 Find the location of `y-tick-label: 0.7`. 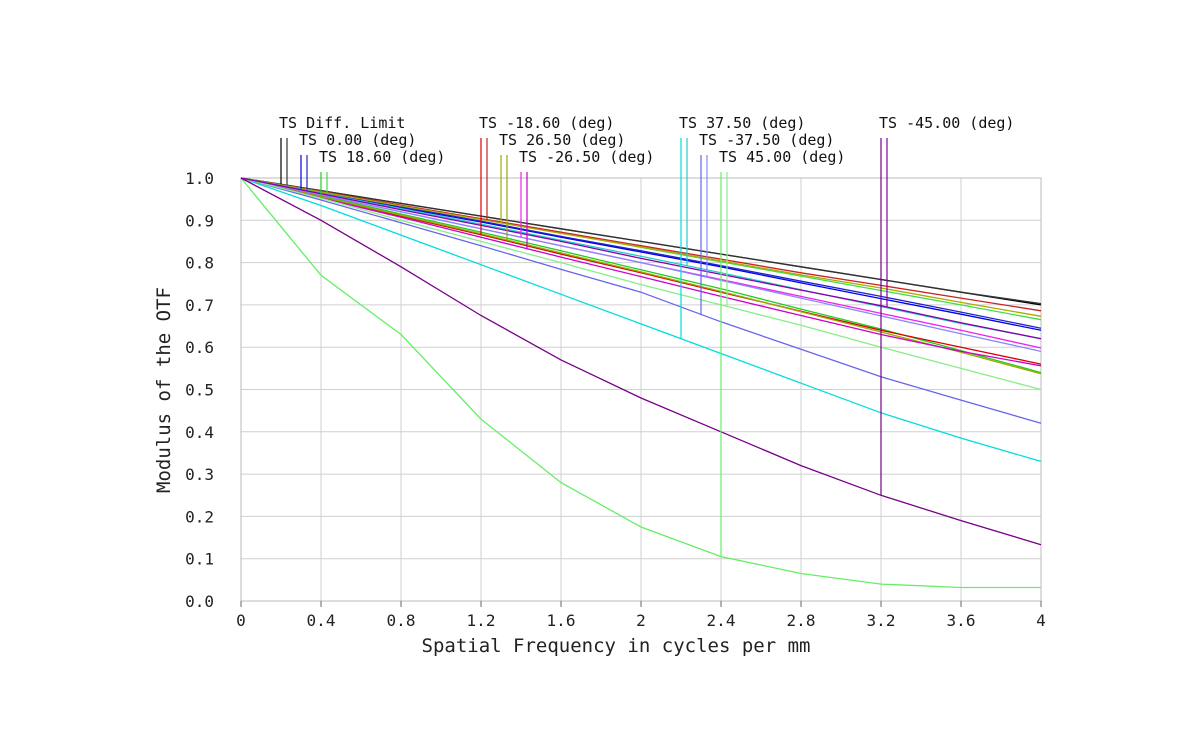

y-tick-label: 0.7 is located at coordinates (199, 305).